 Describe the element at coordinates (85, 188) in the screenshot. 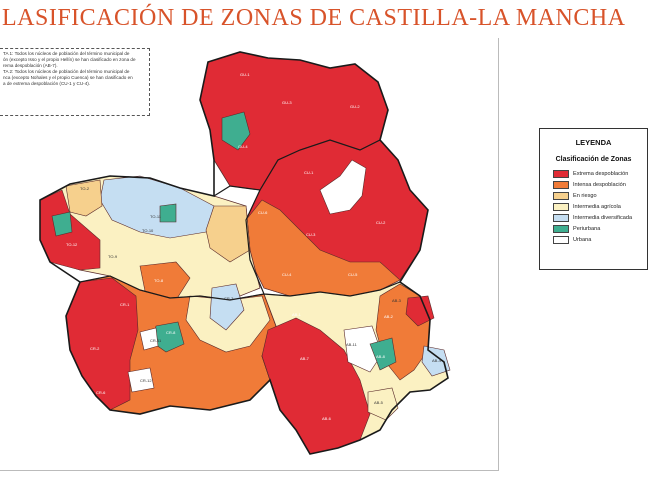

I see `zone-label-to2: TO-2` at that location.